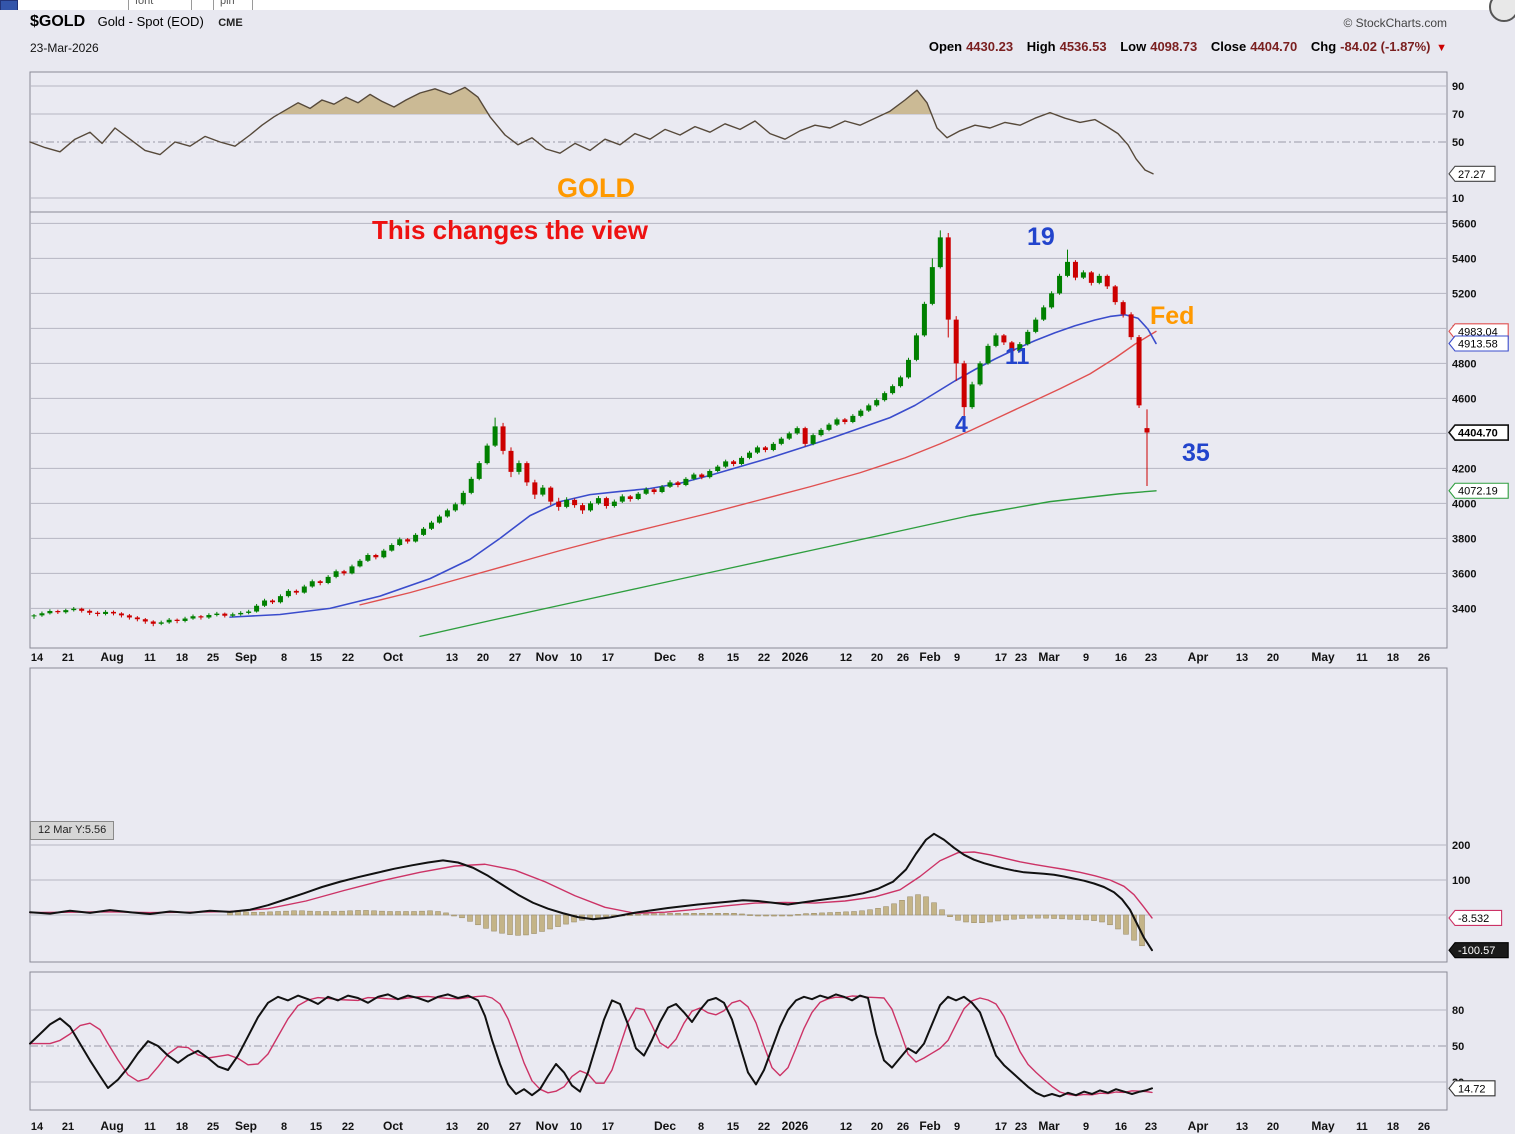 Image resolution: width=1515 pixels, height=1134 pixels. I want to click on svg-text: 5600, so click(1464, 224).